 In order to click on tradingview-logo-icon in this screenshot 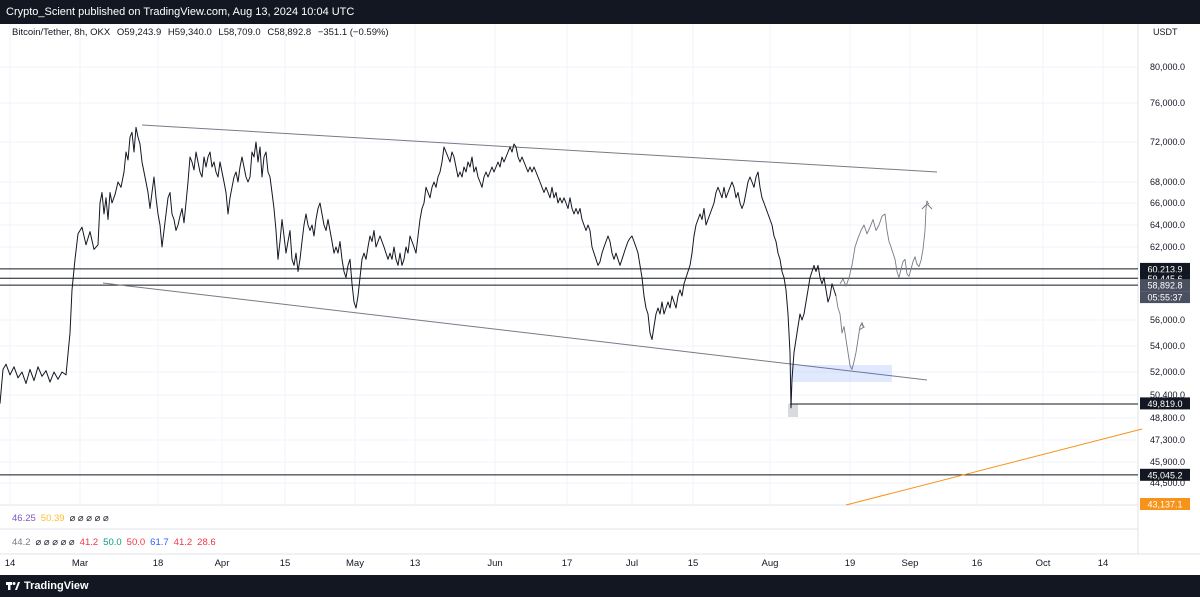, I will do `click(13, 586)`.